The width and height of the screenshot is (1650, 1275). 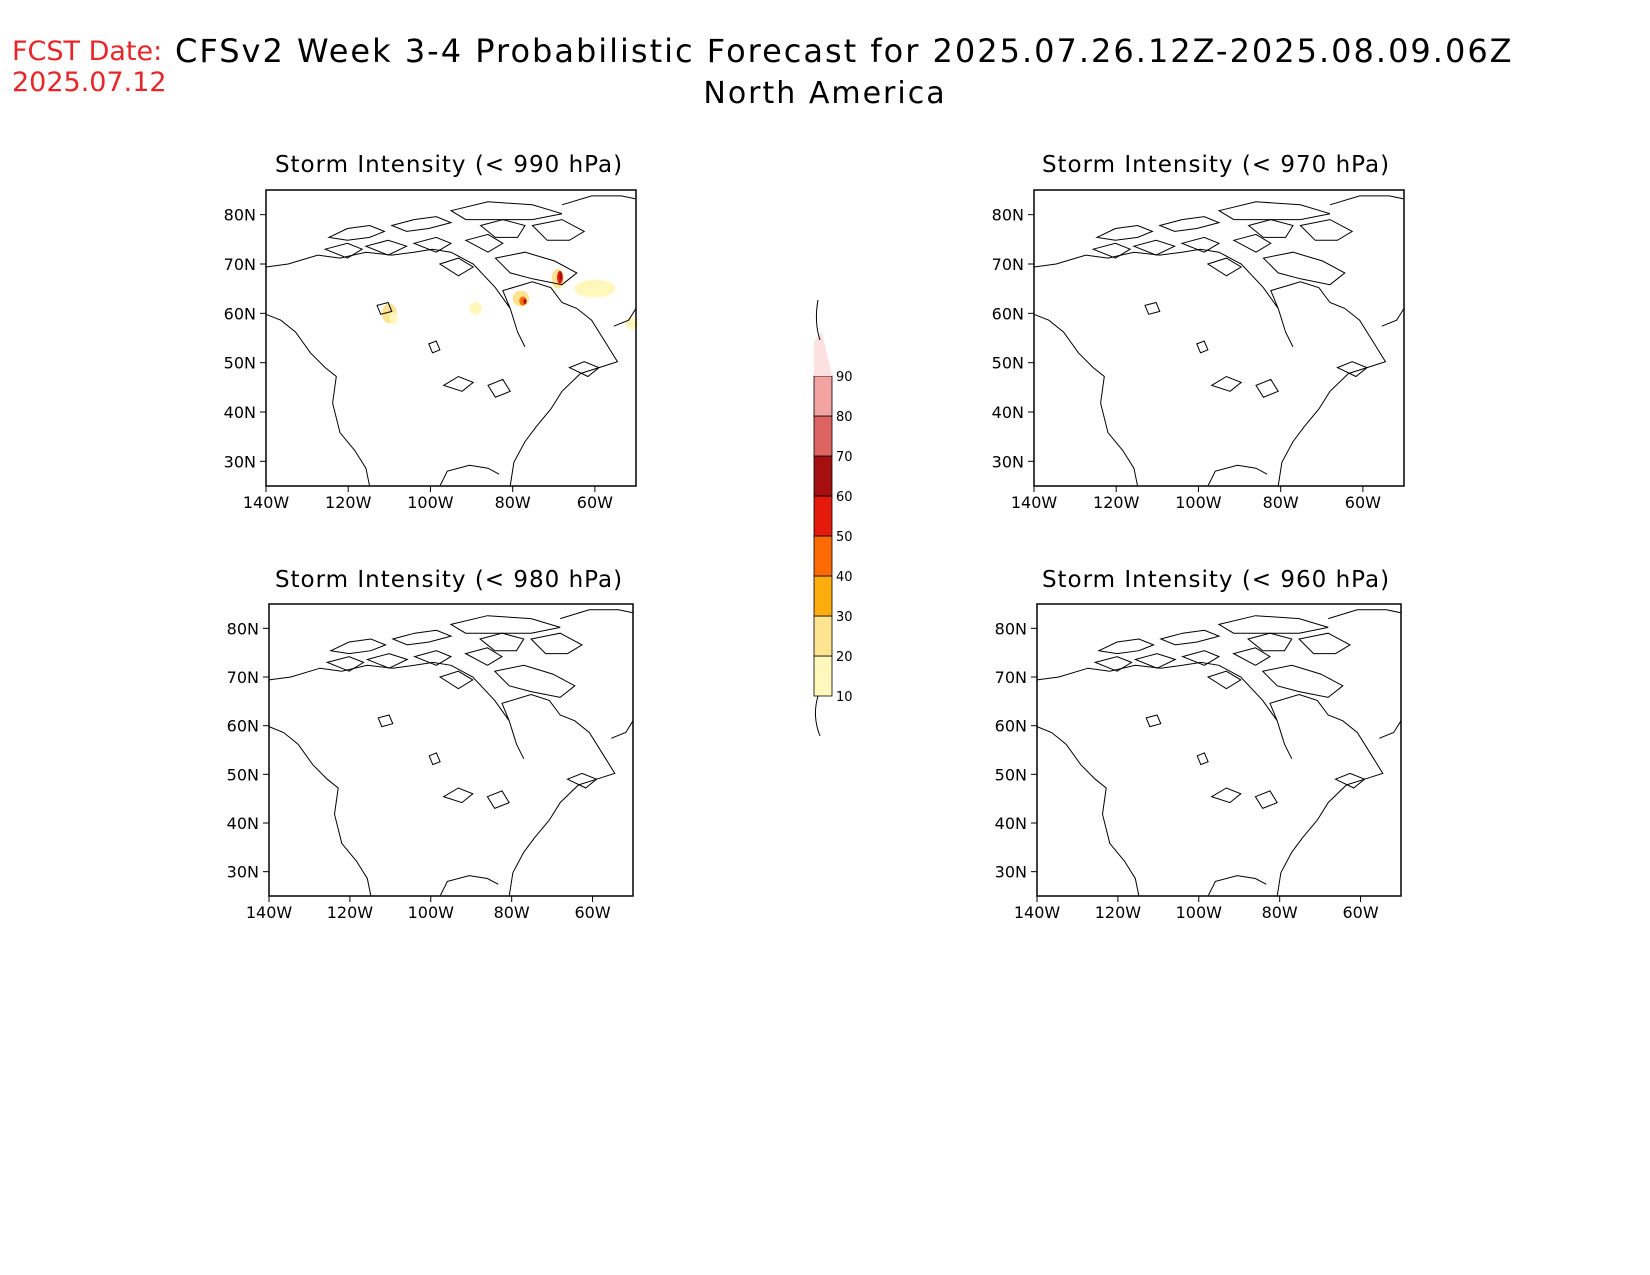 What do you see at coordinates (833, 518) in the screenshot?
I see `color-legend: 10 20 30 40 50 60 70 80 90` at bounding box center [833, 518].